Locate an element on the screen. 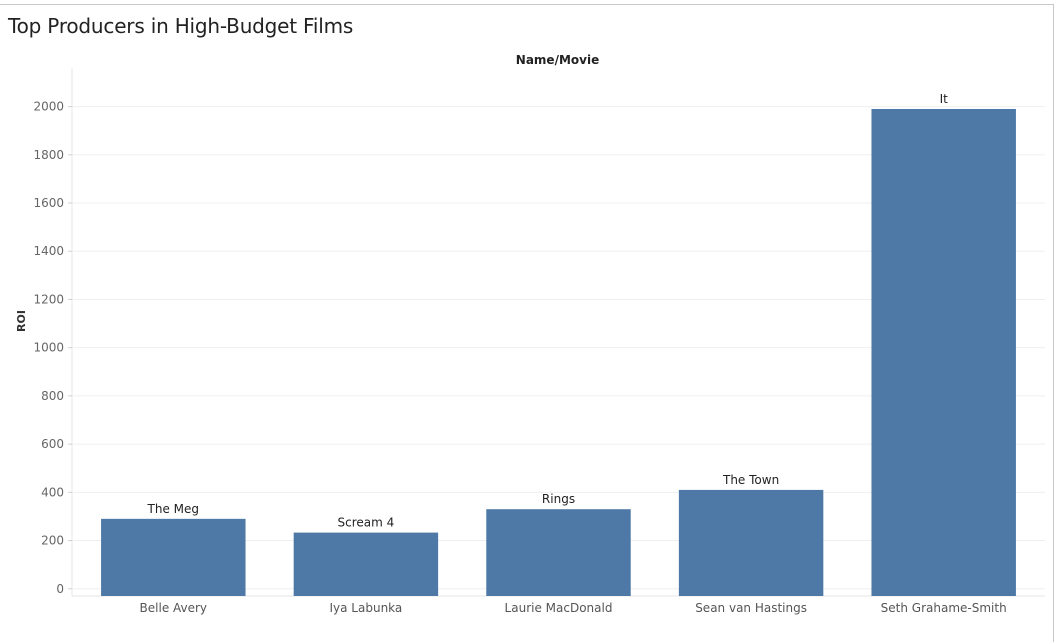 The height and width of the screenshot is (643, 1057). bar-label: It is located at coordinates (944, 99).